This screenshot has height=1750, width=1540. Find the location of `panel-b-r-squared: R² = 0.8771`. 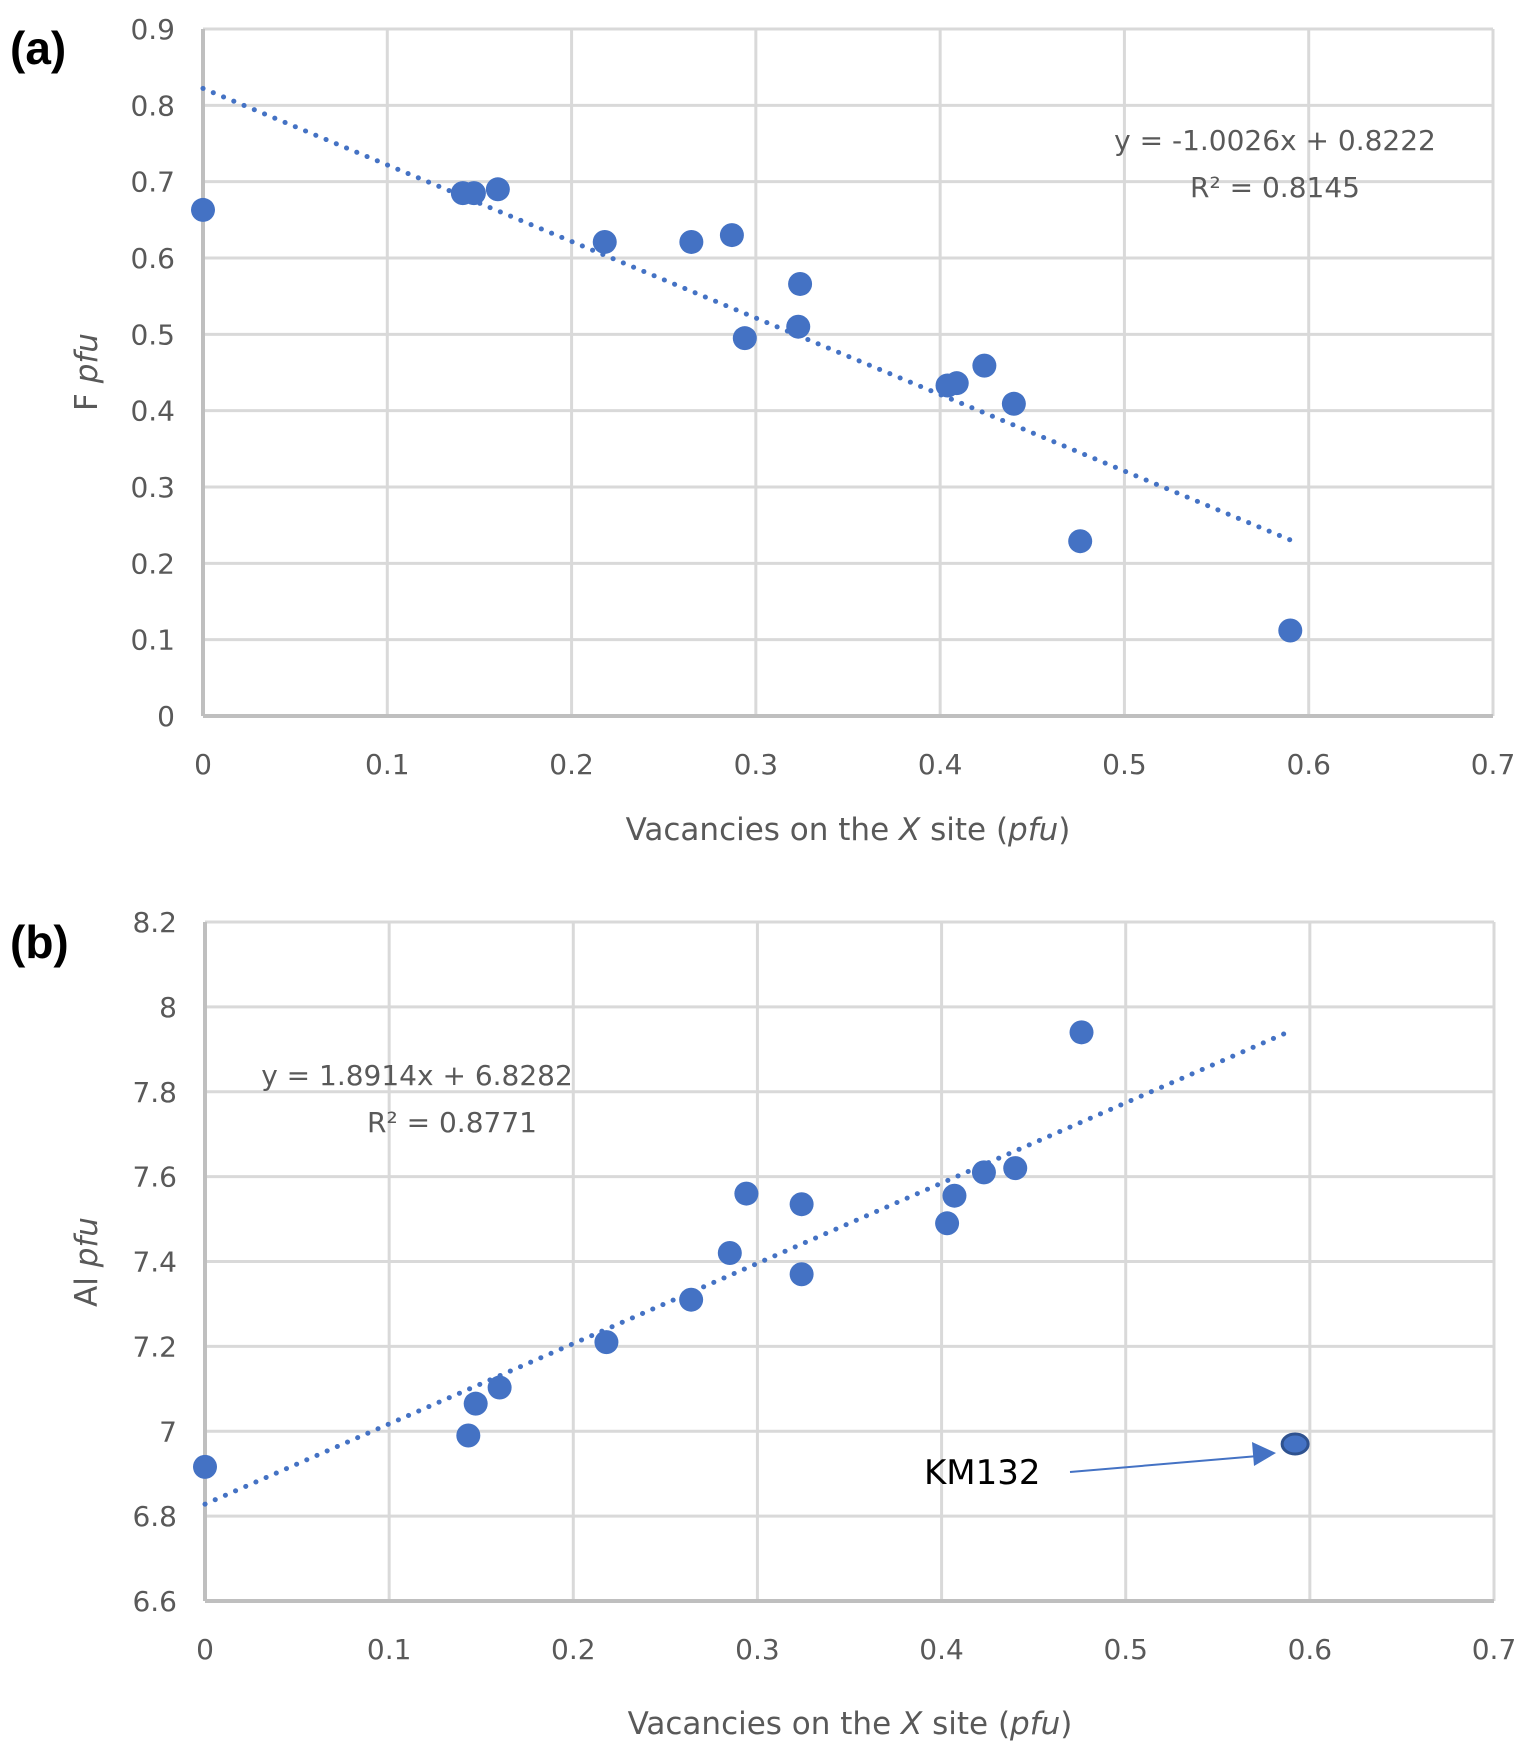

panel-b-r-squared: R² = 0.8771 is located at coordinates (452, 1122).